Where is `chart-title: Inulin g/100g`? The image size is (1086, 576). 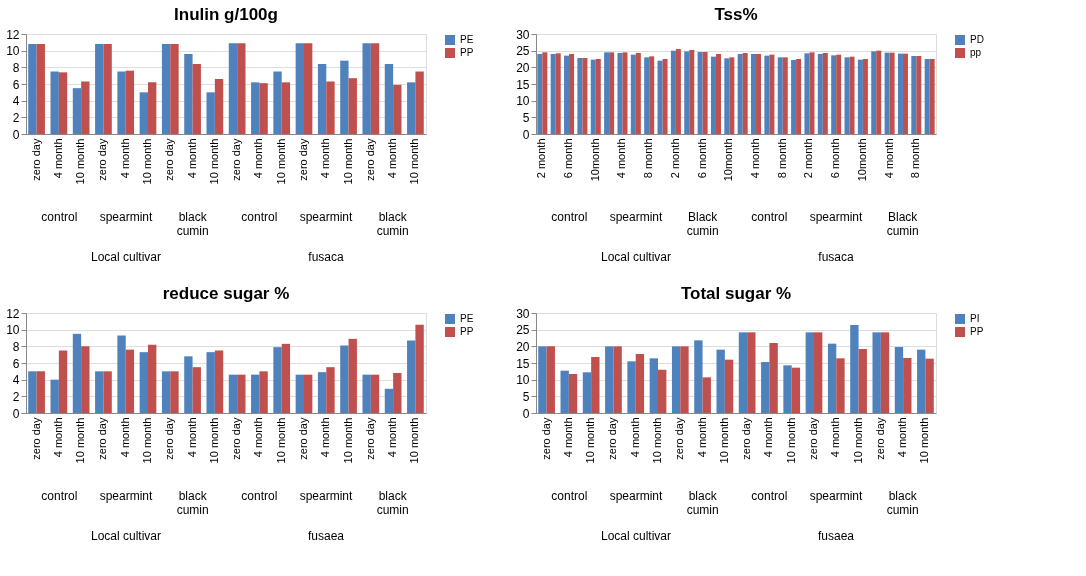 chart-title: Inulin g/100g is located at coordinates (226, 14).